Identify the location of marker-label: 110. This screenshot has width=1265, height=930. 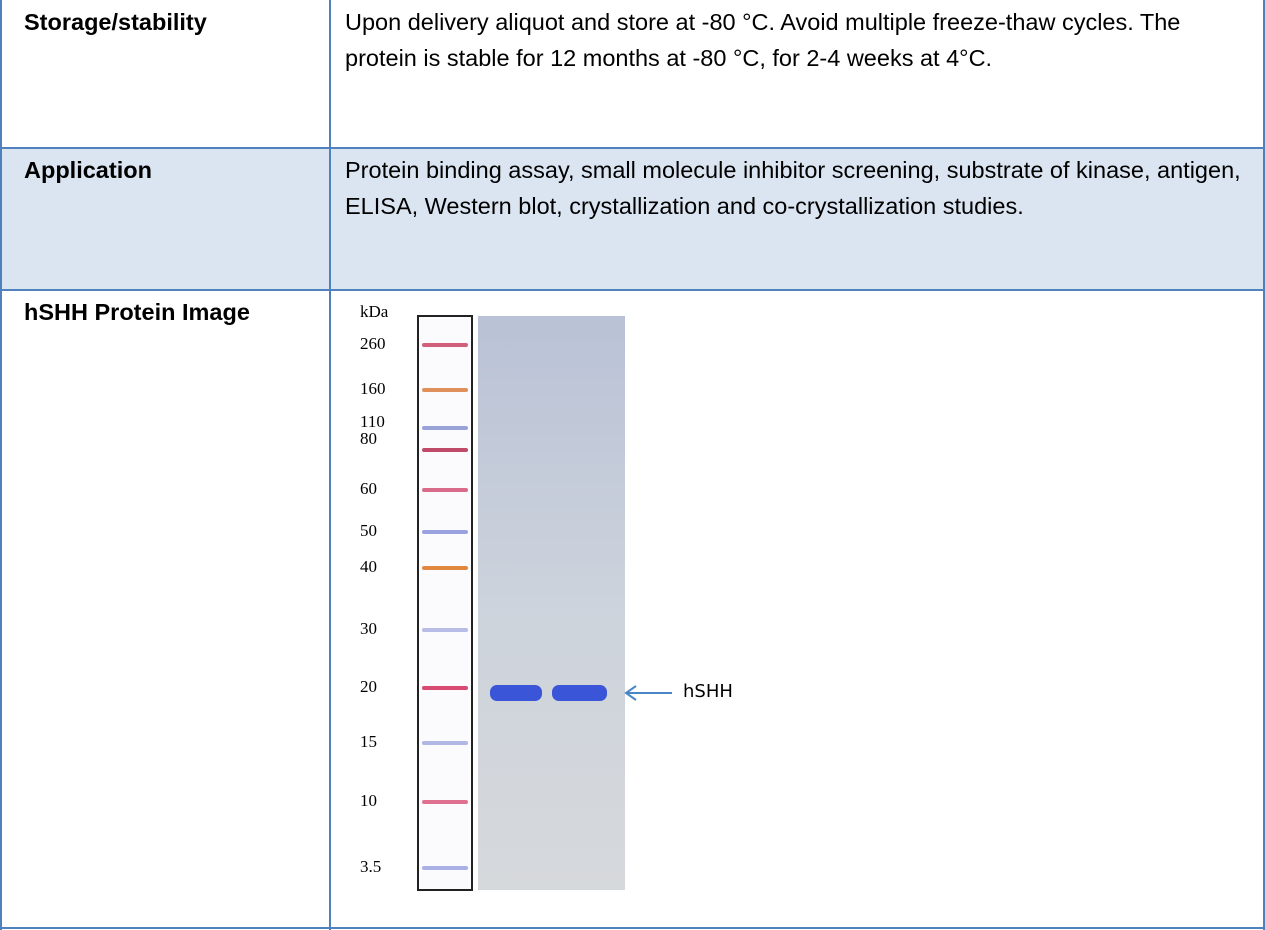
(372, 421).